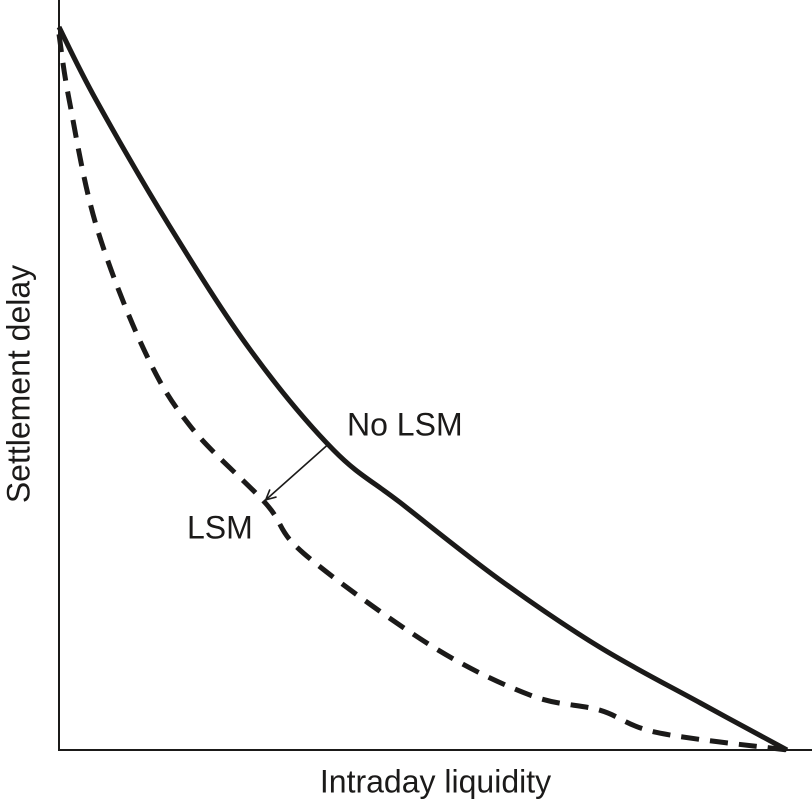  What do you see at coordinates (405, 424) in the screenshot?
I see `curve-label-no-lsm: No LSM` at bounding box center [405, 424].